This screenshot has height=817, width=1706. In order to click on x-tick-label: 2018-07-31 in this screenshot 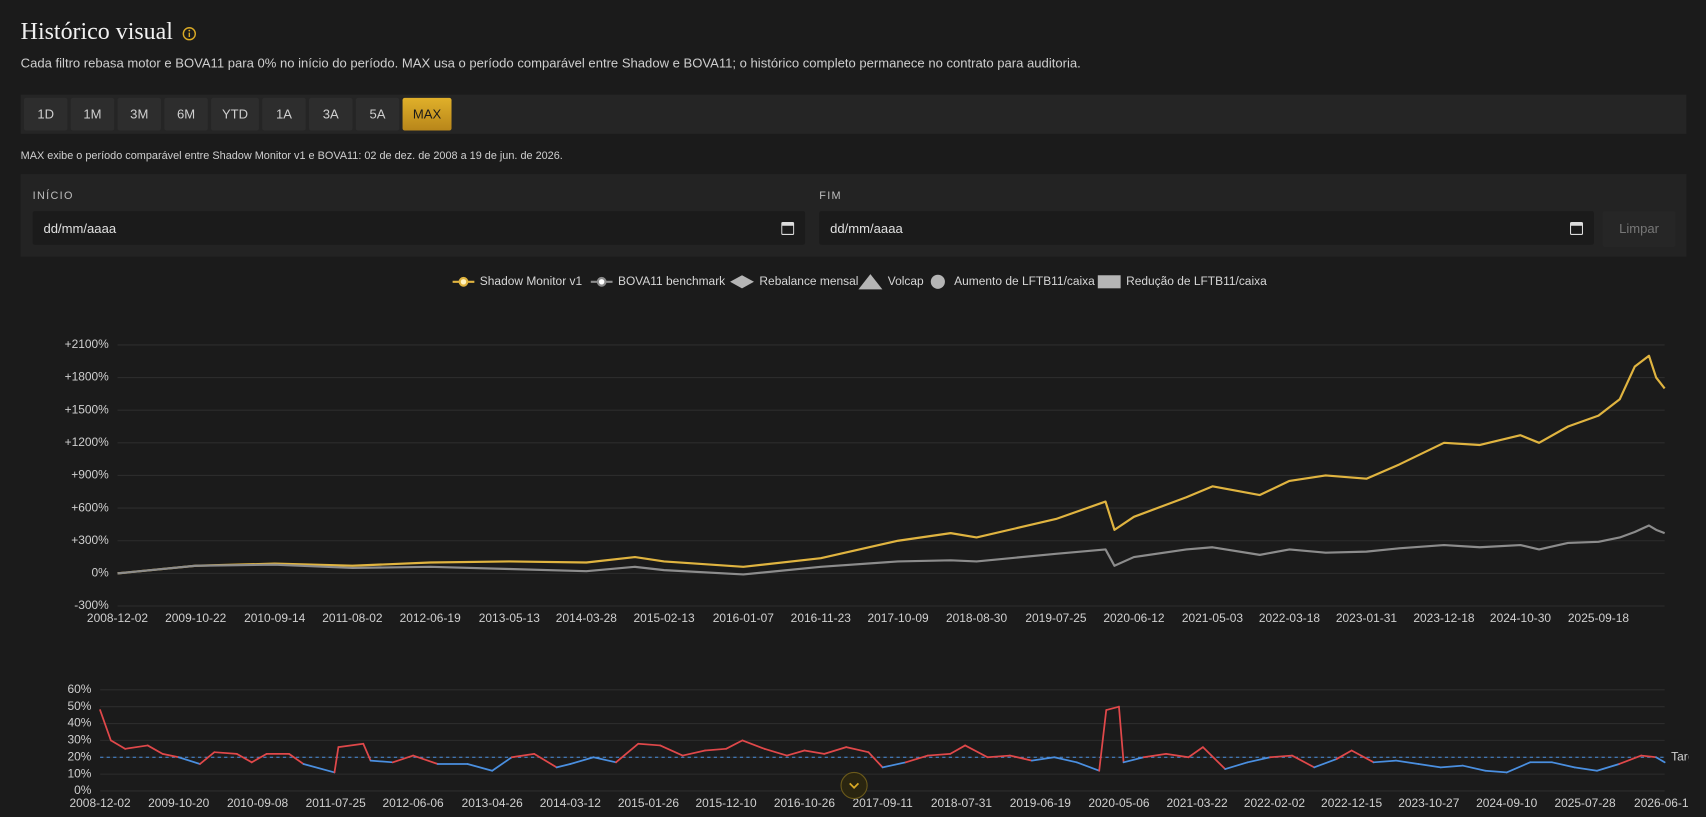, I will do `click(961, 803)`.